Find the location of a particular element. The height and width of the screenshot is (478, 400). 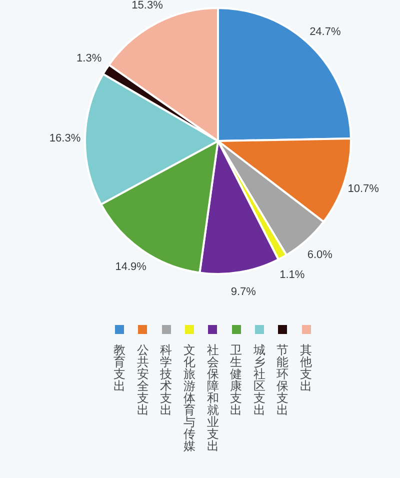

data-label: 14.9% is located at coordinates (131, 266).